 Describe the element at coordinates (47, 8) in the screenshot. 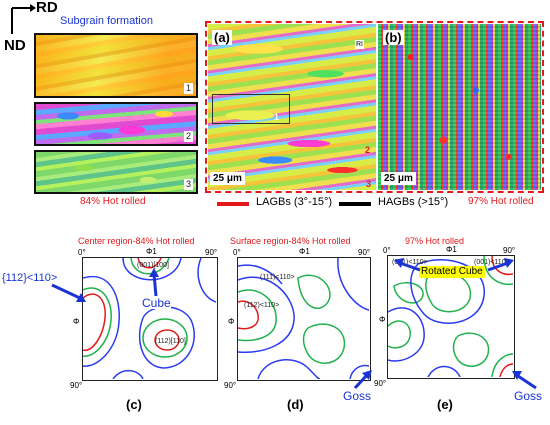

I see `rd-label: RD` at that location.